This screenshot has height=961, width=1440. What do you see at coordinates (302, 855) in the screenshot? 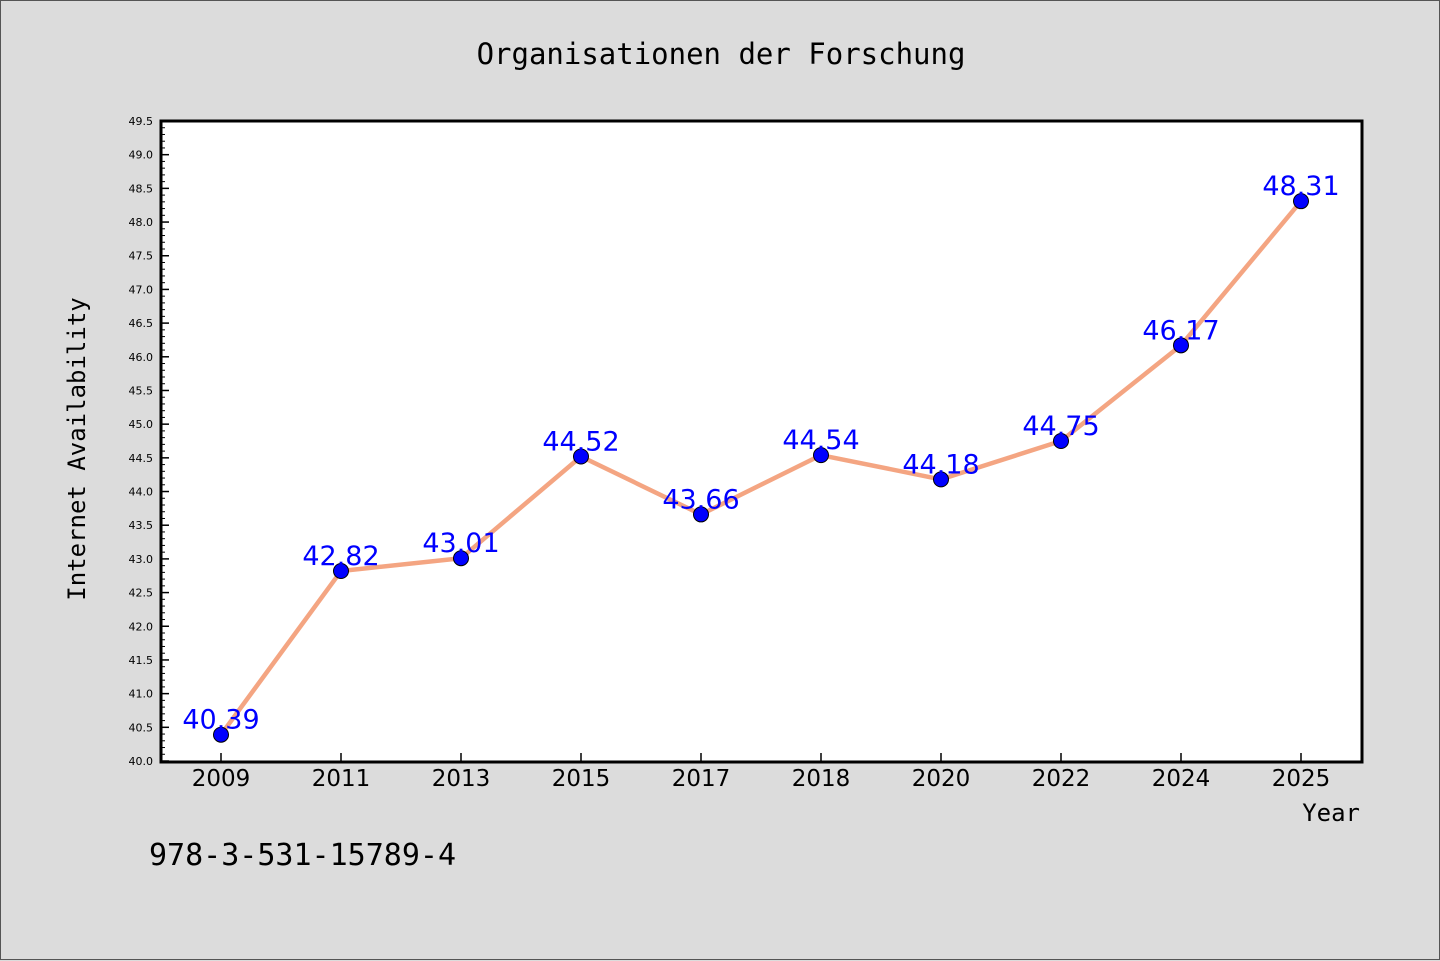
I see `isbn-annotation: 978-3-531-15789-4` at bounding box center [302, 855].